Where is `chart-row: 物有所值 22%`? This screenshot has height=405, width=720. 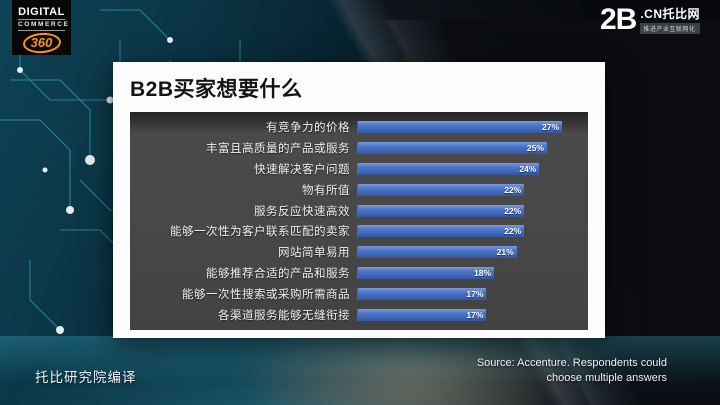 chart-row: 物有所值 22% is located at coordinates (358, 190).